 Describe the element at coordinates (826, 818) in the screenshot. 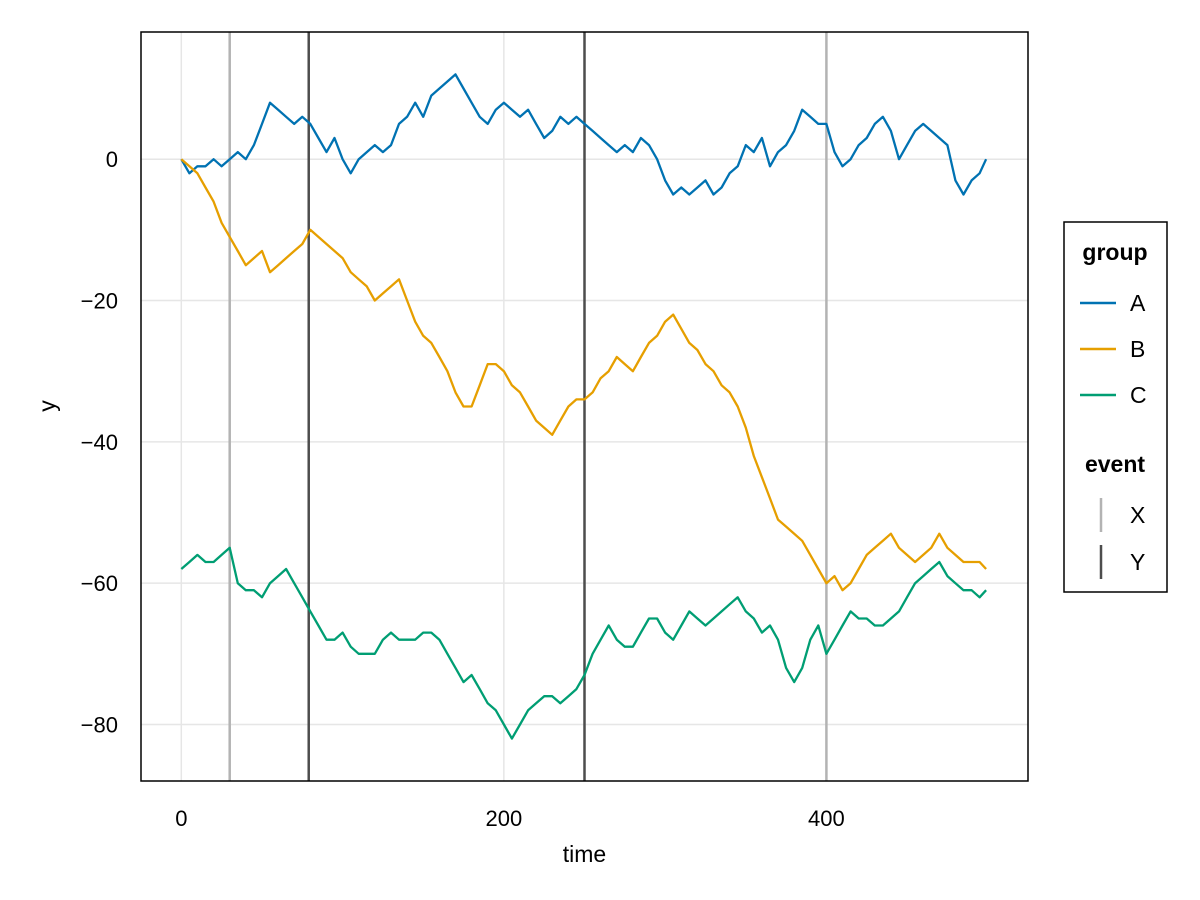

I see `x-tick-label: 400` at that location.